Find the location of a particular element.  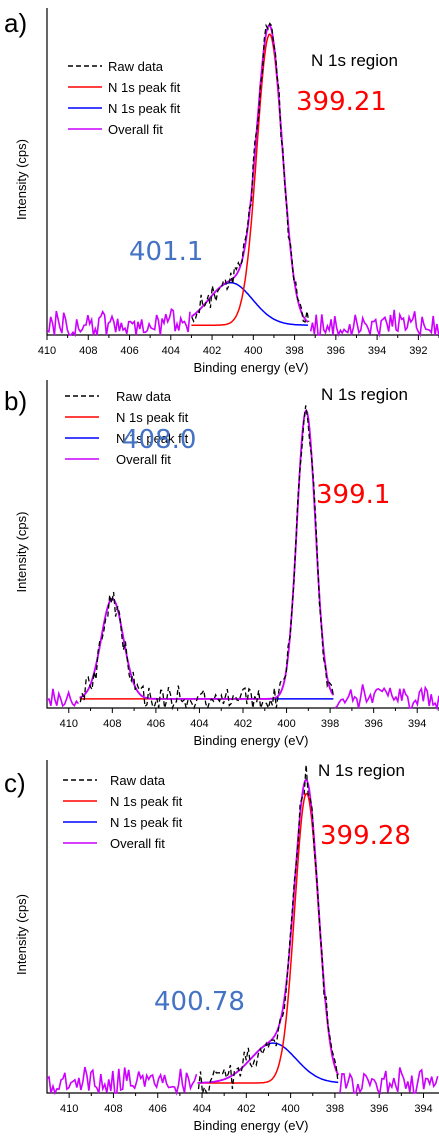

peak-label-red: 399.21 is located at coordinates (341, 102).